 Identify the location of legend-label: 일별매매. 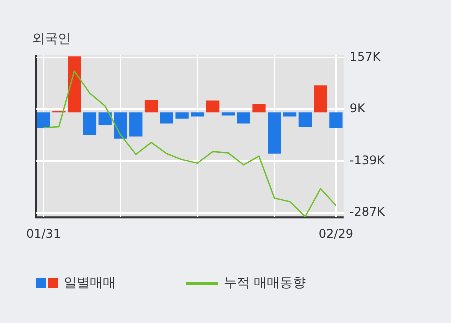
(90, 283).